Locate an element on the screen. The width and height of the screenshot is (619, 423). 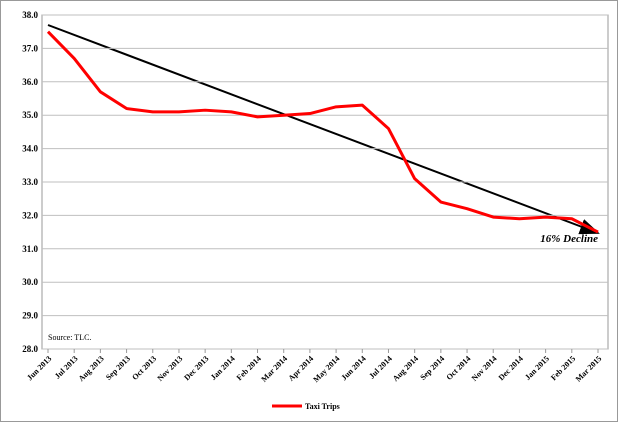
x-tick-label: Sep 2013 is located at coordinates (118, 368).